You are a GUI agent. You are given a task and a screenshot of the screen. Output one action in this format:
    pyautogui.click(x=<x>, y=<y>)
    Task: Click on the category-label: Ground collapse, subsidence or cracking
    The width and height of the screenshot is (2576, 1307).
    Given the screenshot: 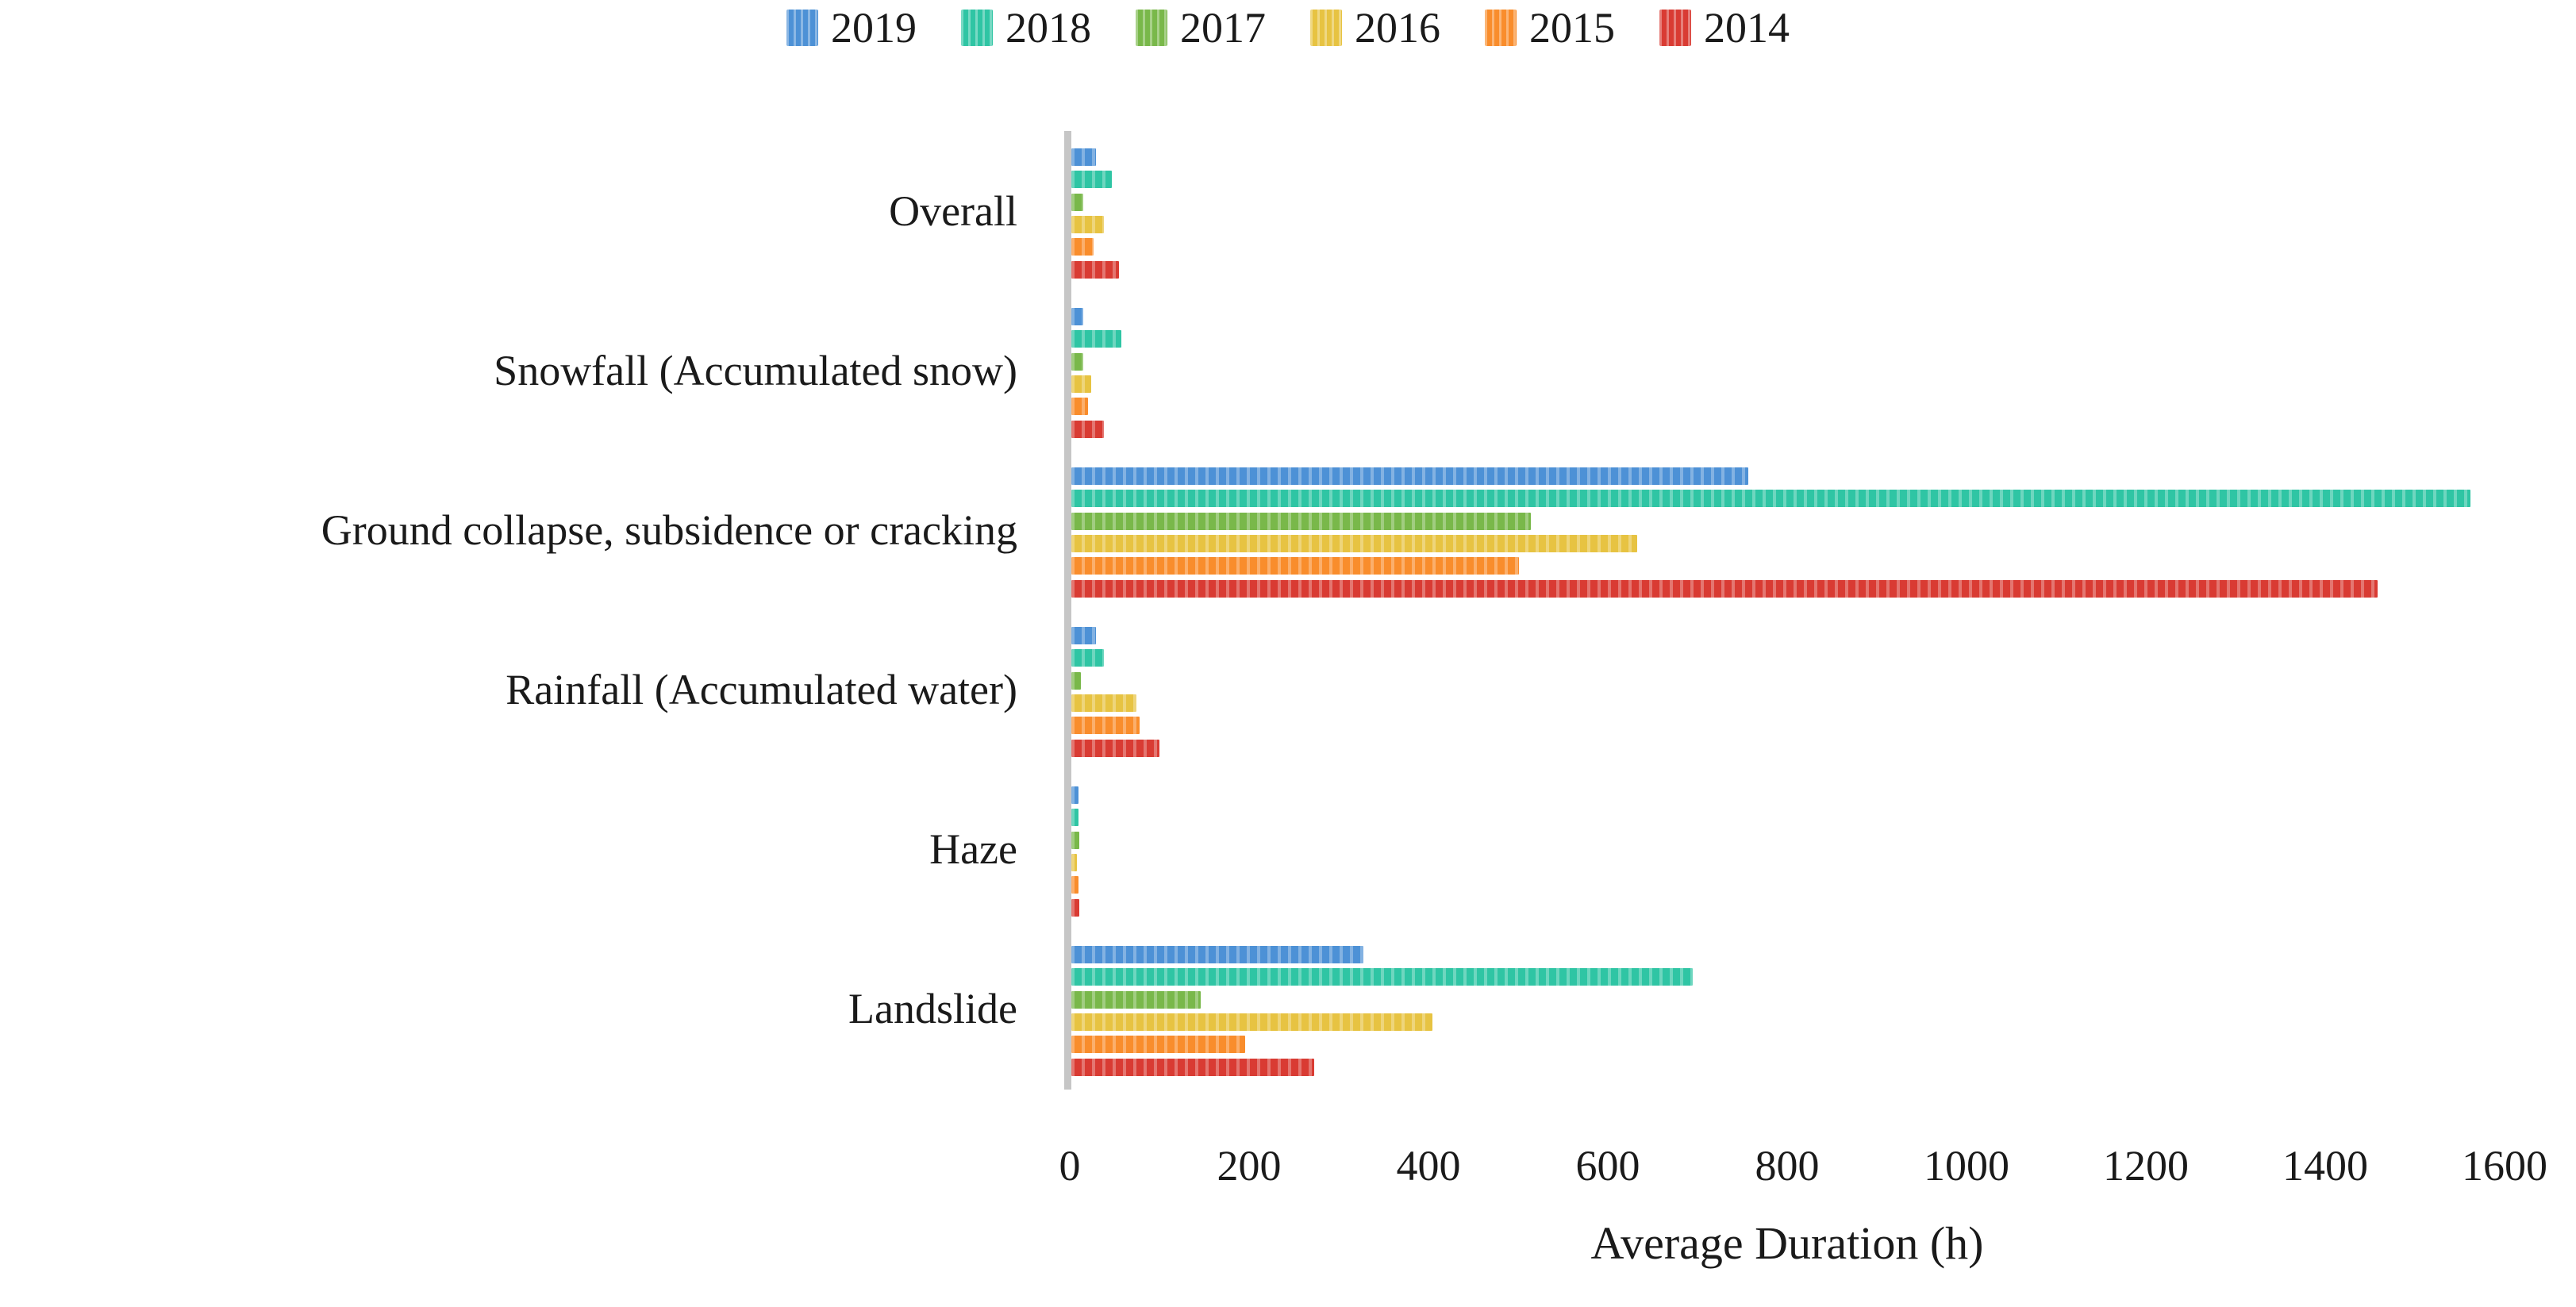 What is the action you would take?
    pyautogui.click(x=669, y=530)
    